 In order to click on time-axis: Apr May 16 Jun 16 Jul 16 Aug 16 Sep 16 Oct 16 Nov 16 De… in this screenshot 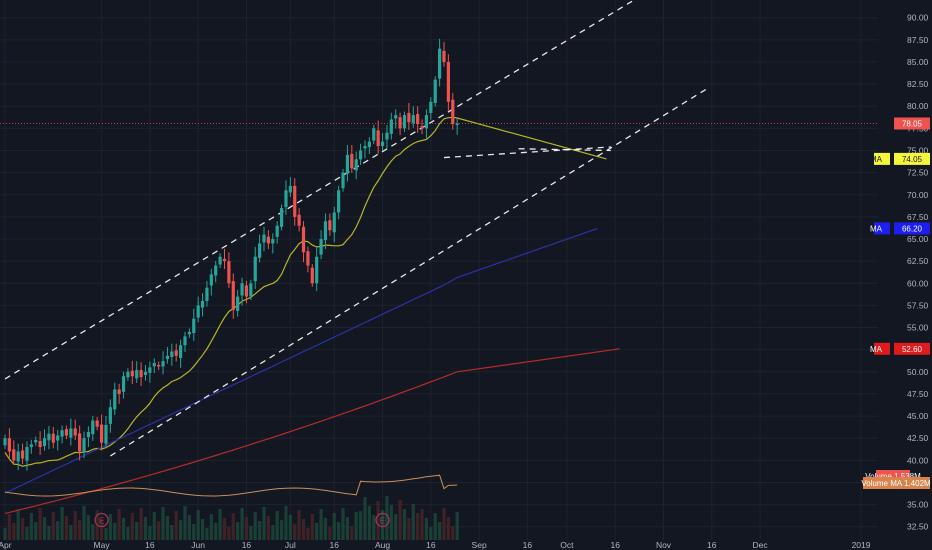, I will do `click(466, 545)`.